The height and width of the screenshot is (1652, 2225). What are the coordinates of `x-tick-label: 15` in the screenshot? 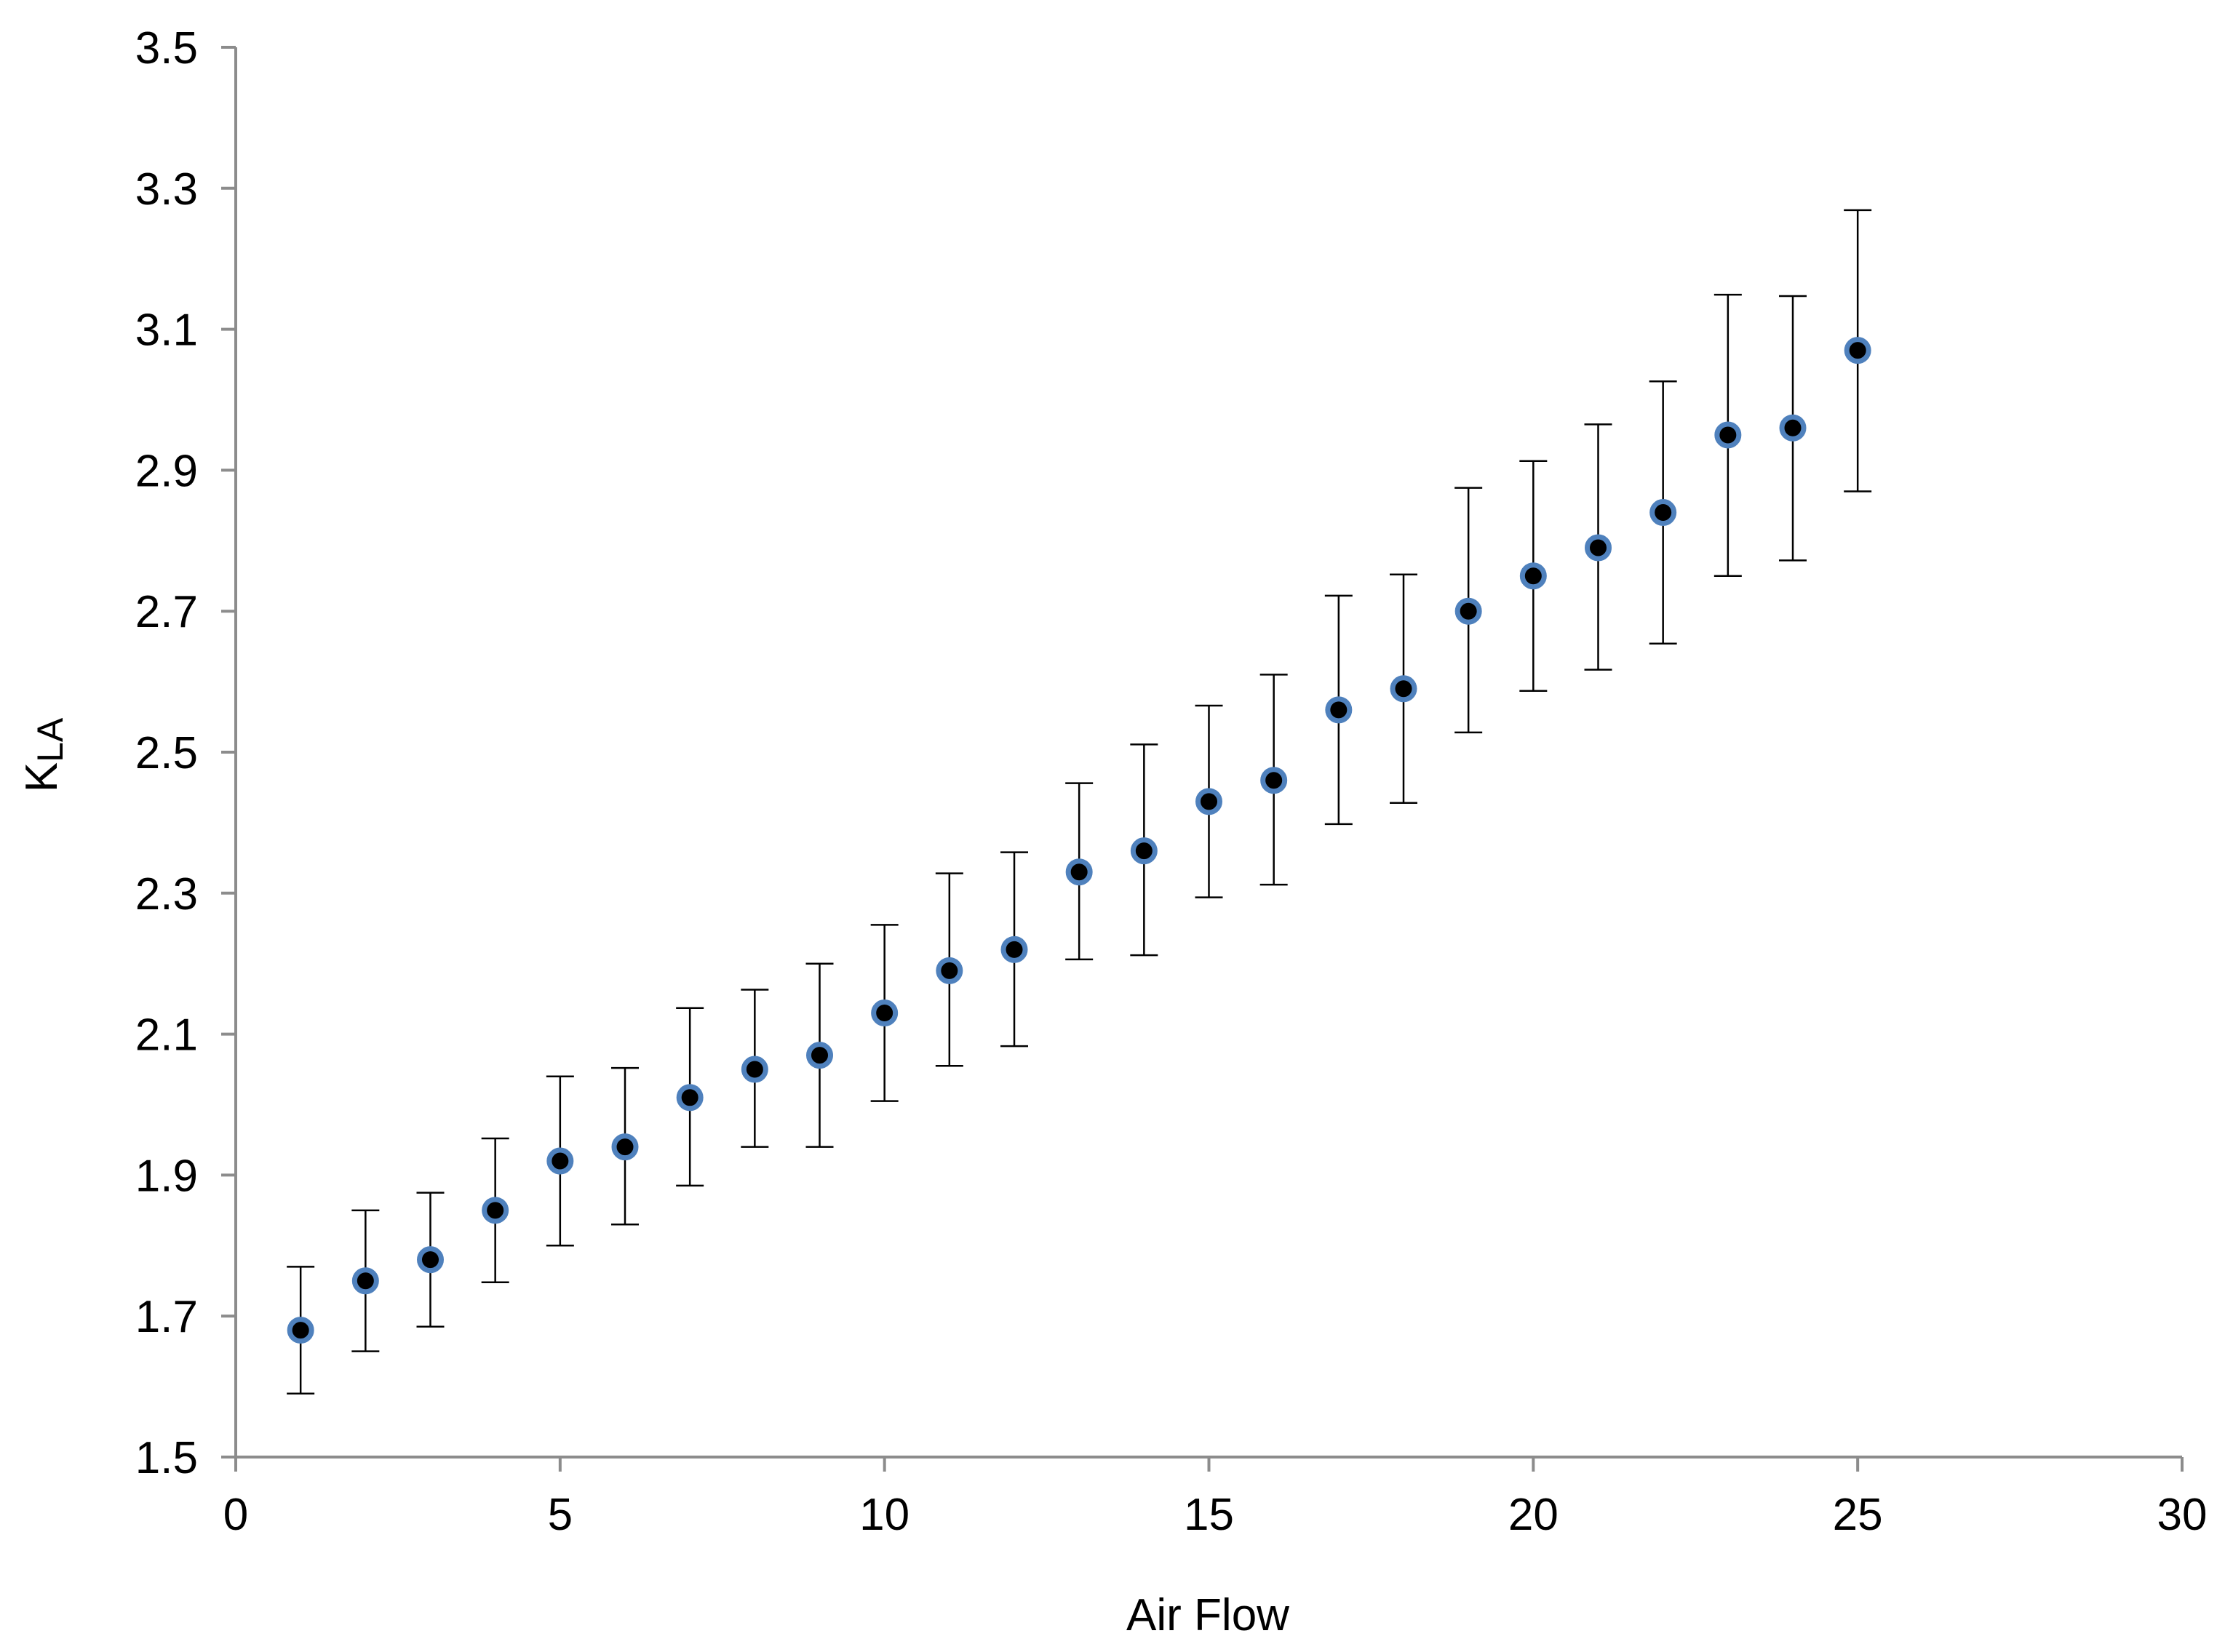 It's located at (1209, 1515).